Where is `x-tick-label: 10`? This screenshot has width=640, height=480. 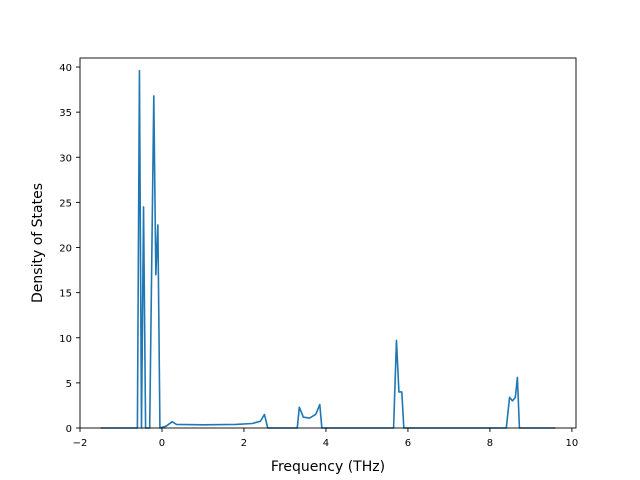 x-tick-label: 10 is located at coordinates (572, 443).